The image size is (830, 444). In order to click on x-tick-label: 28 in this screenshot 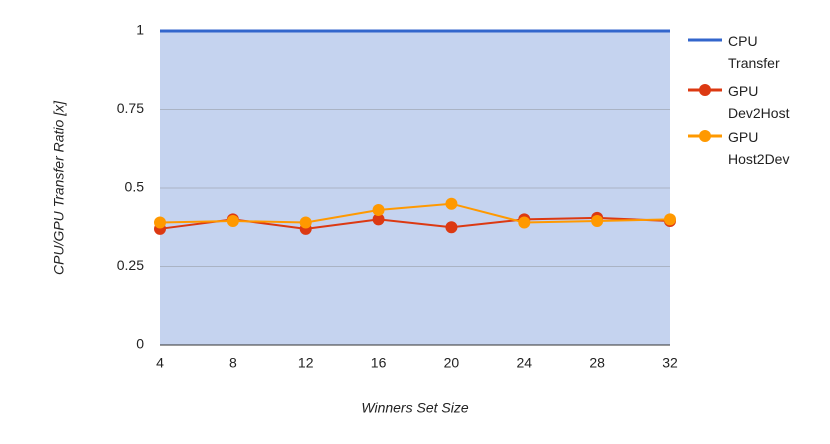, I will do `click(597, 363)`.